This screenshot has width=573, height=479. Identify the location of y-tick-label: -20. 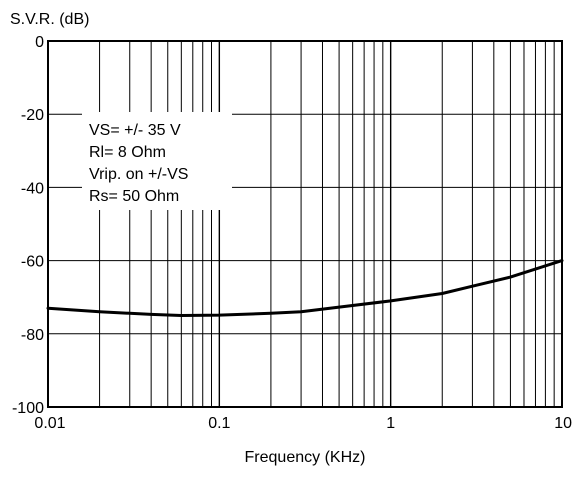
(32, 115).